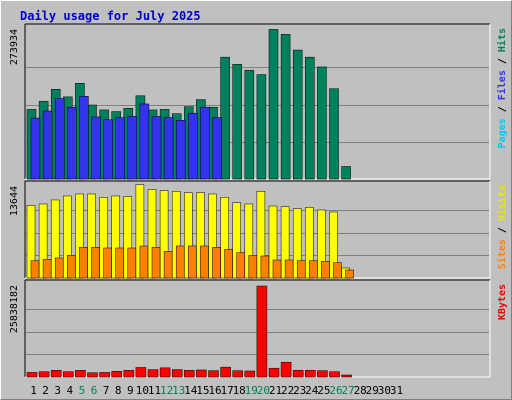  Describe the element at coordinates (154, 390) in the screenshot. I see `x-tick-label-day-11: 11` at that location.